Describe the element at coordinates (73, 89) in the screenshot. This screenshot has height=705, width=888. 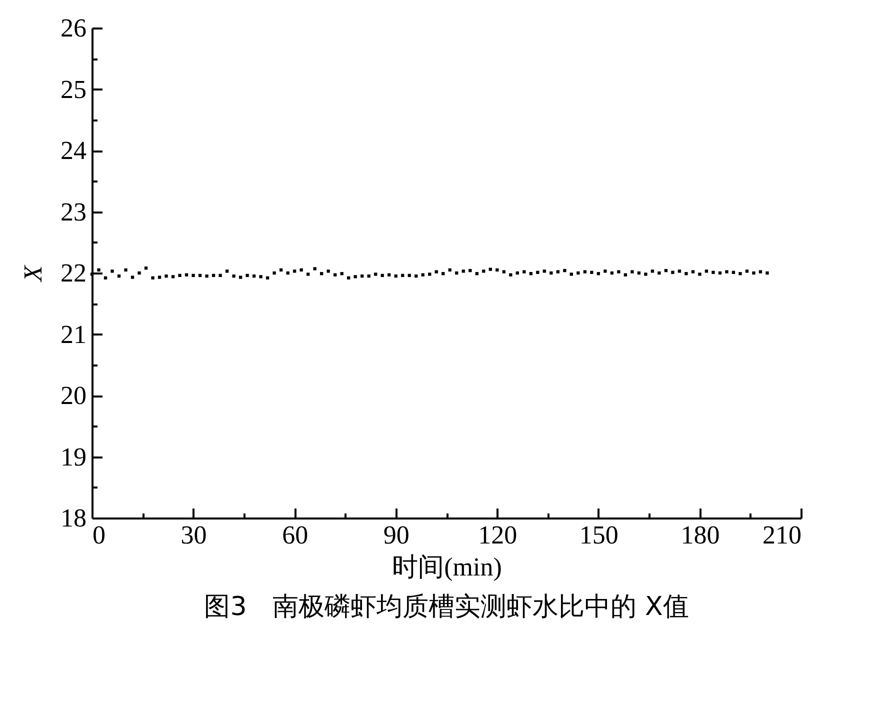
I see `y-tick-label: 25` at that location.